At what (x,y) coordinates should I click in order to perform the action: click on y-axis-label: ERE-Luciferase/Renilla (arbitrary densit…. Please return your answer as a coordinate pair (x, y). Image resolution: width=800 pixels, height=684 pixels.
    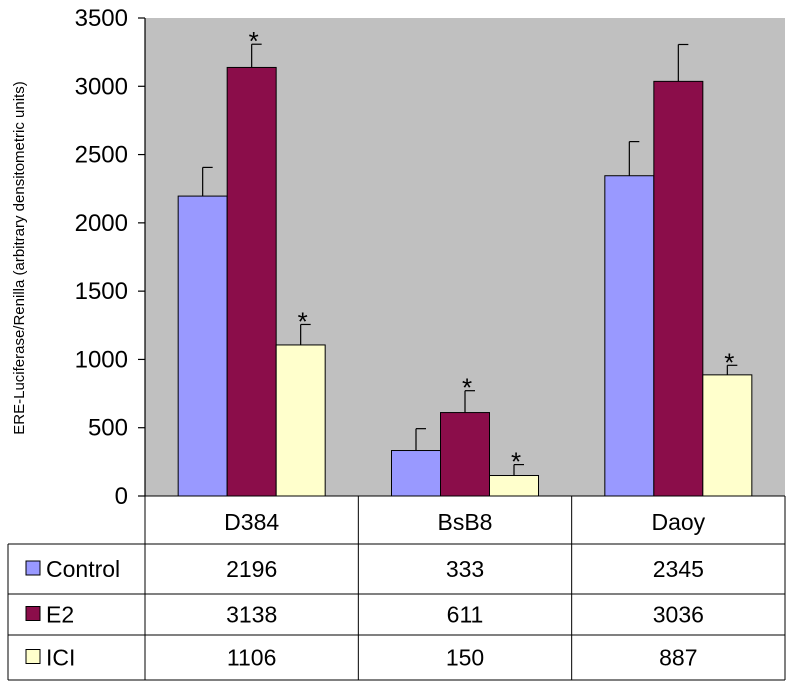
    Looking at the image, I should click on (19, 257).